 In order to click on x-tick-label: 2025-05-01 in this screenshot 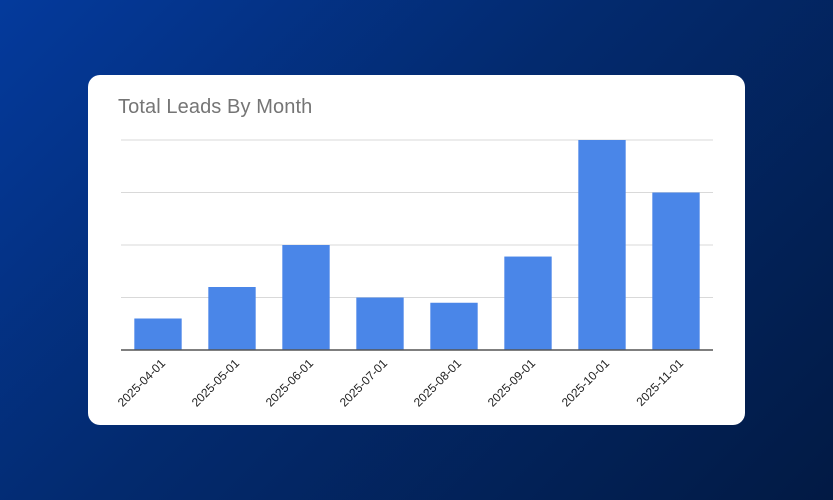, I will do `click(216, 383)`.